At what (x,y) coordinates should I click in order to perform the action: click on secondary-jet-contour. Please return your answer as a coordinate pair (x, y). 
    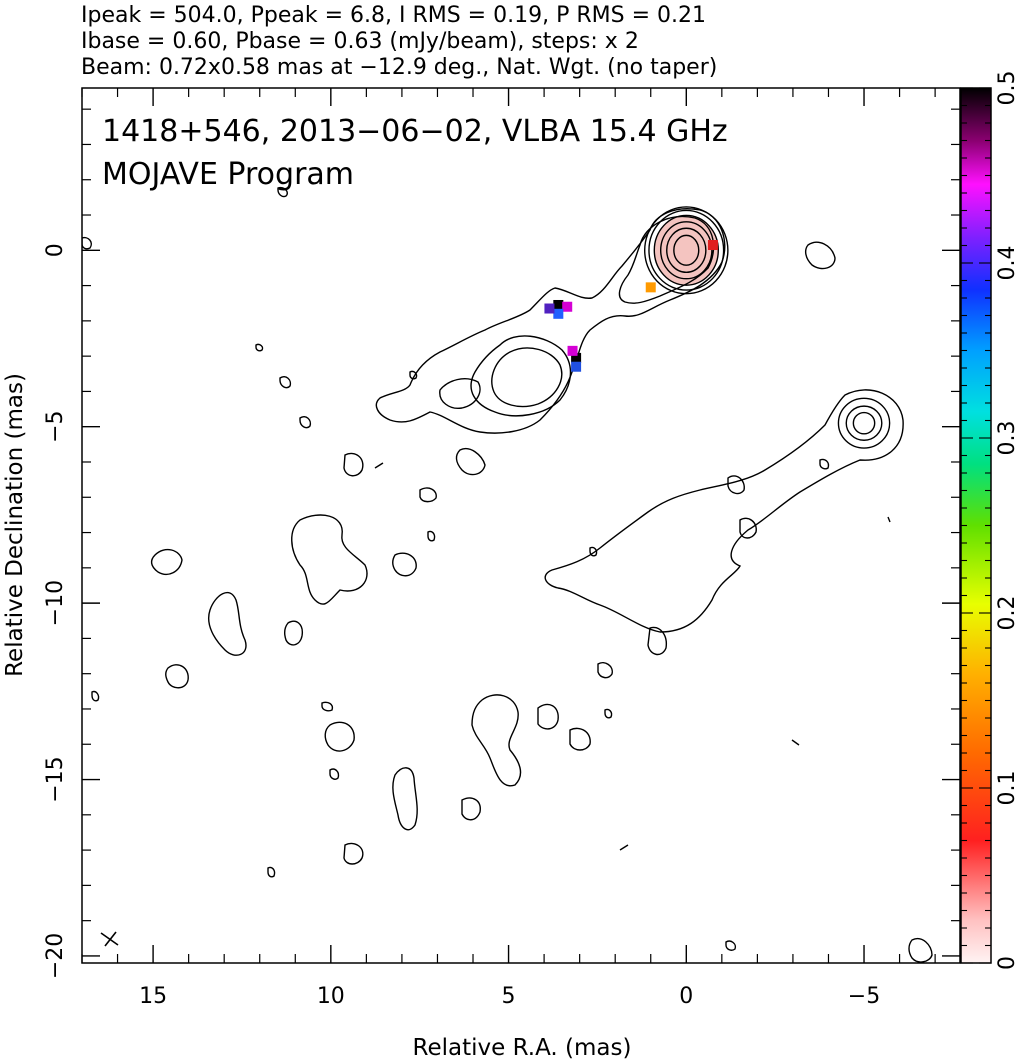
    Looking at the image, I should click on (724, 511).